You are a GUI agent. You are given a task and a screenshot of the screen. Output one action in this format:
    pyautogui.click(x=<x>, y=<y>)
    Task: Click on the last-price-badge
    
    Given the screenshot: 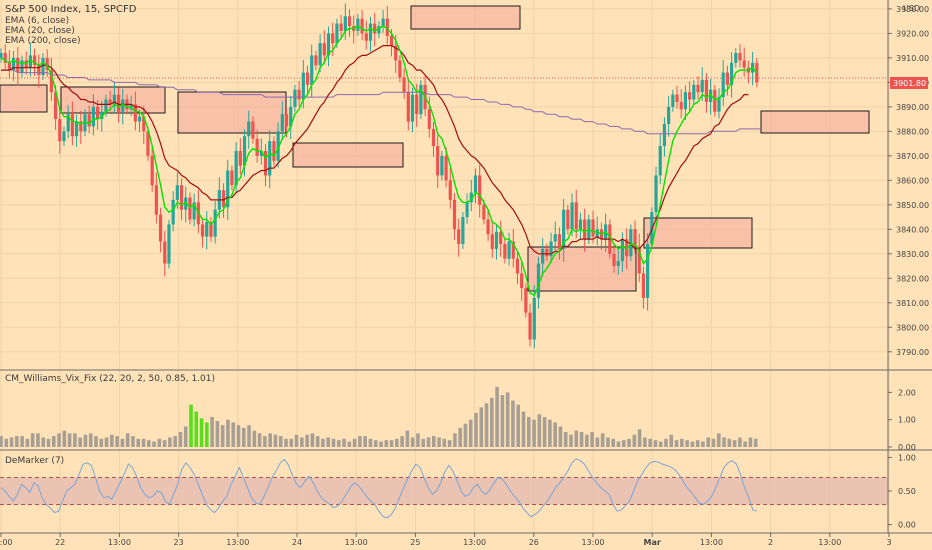 What is the action you would take?
    pyautogui.click(x=909, y=83)
    